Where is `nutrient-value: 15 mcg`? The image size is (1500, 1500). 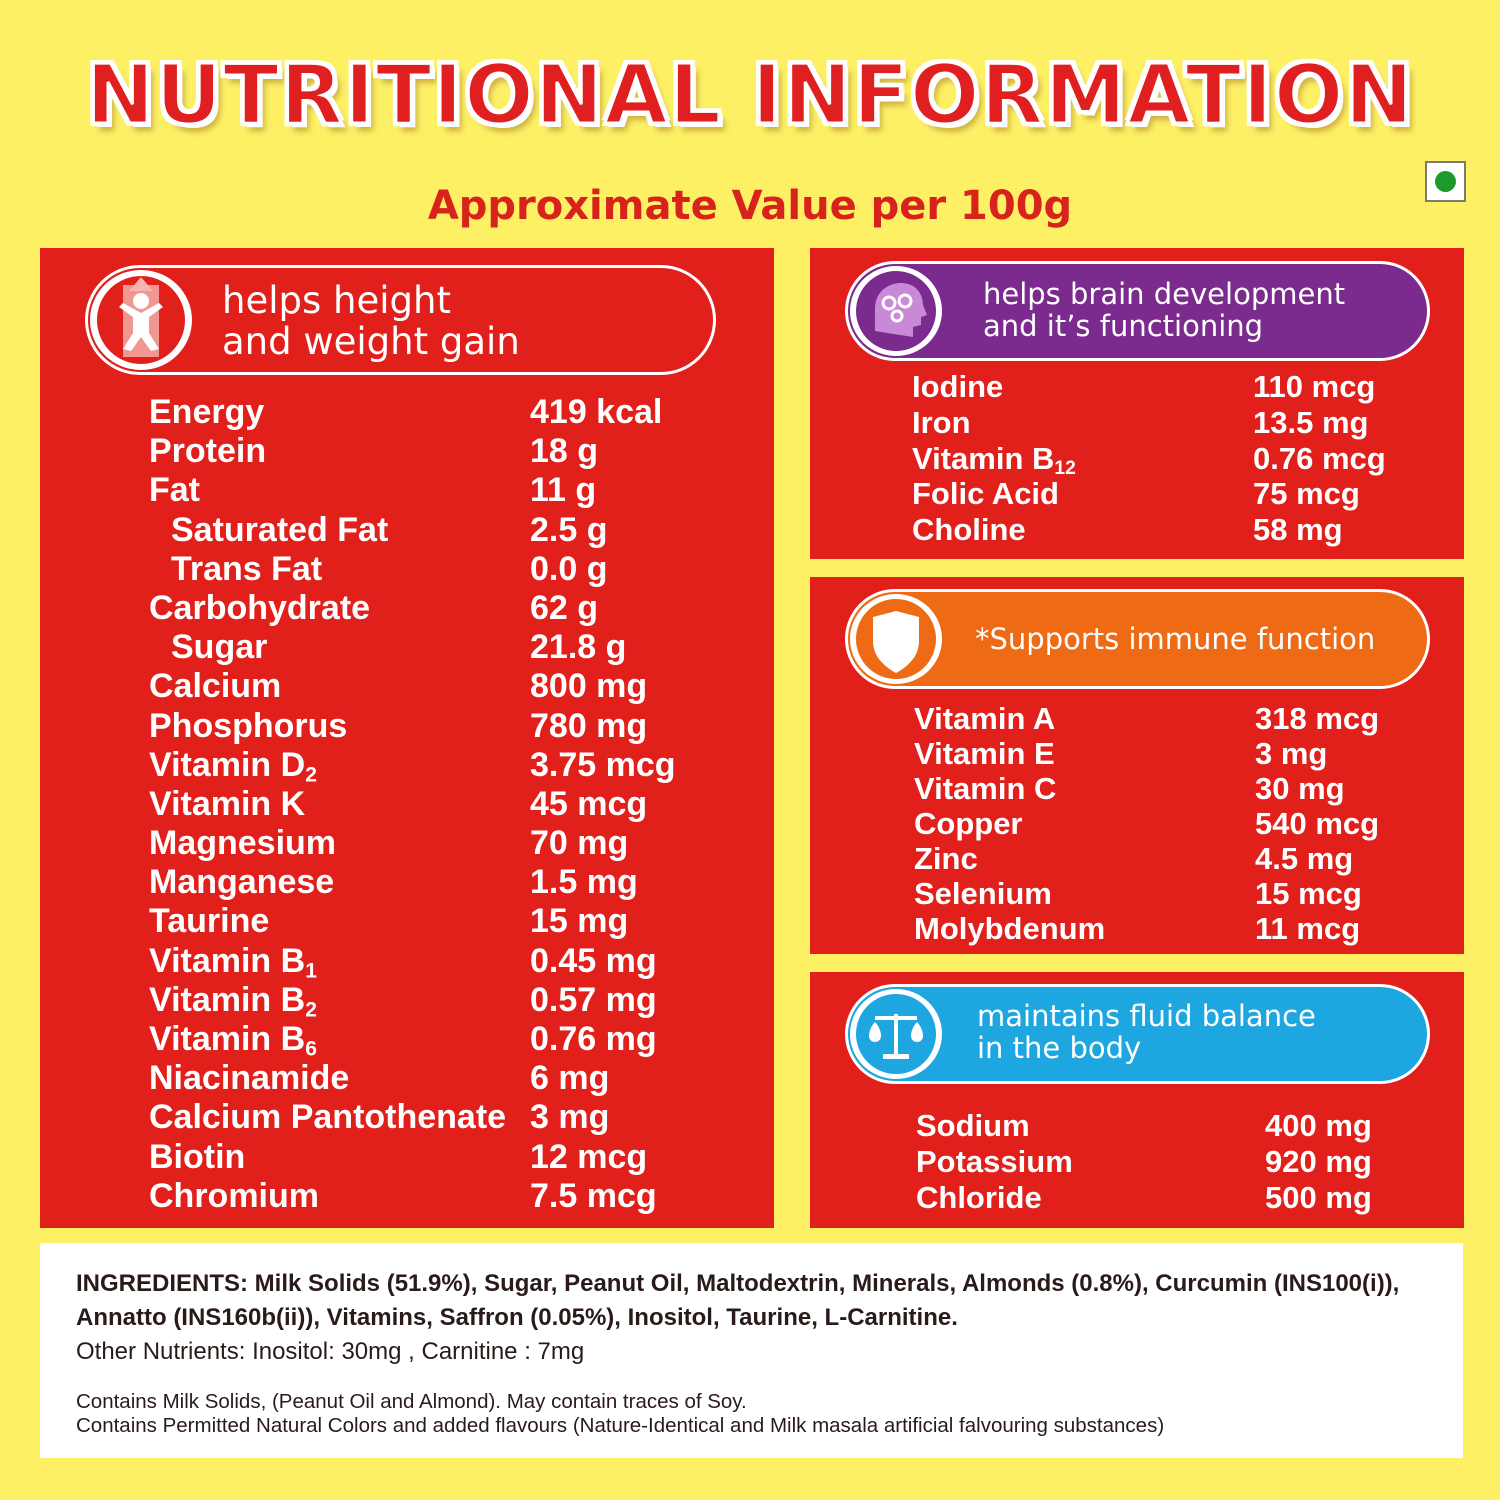 nutrient-value: 15 mcg is located at coordinates (1308, 893).